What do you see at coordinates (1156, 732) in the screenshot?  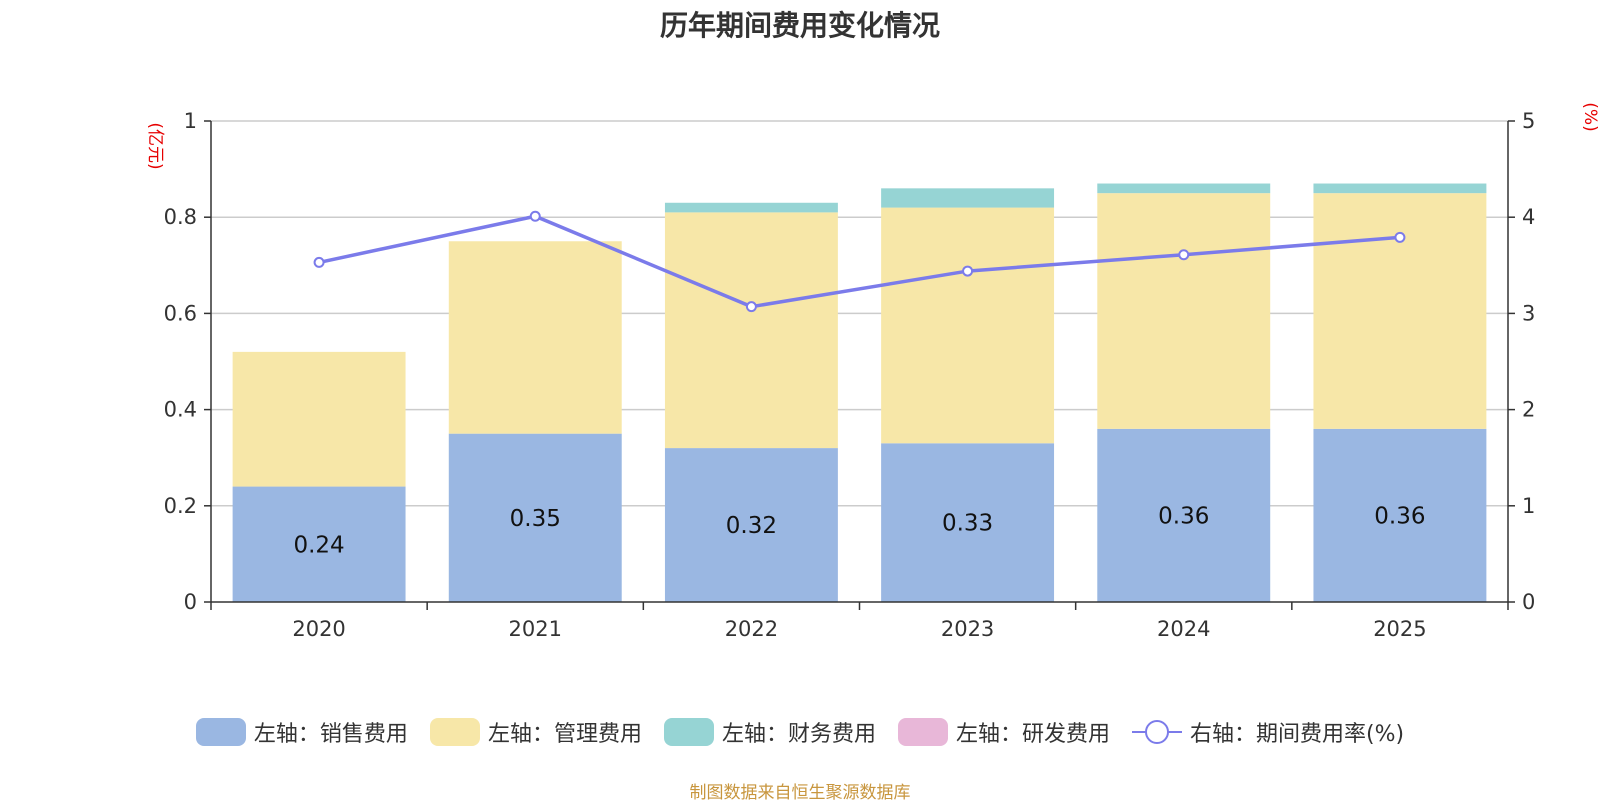 I see `legend-line-circle-icon` at bounding box center [1156, 732].